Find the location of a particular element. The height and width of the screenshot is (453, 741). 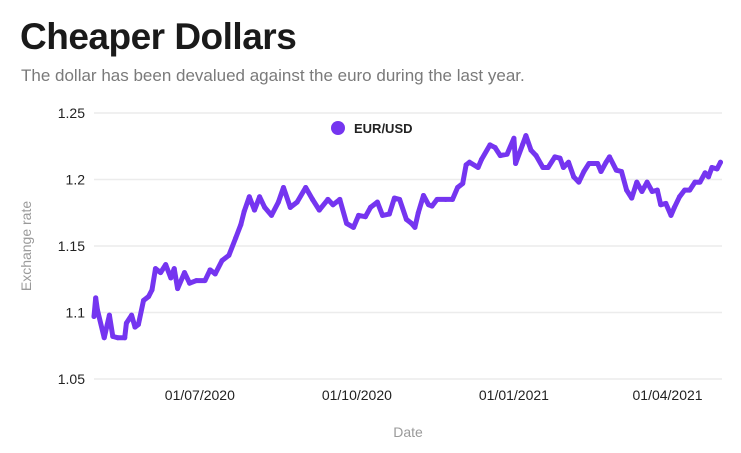

y-axis-label: Exchange rate is located at coordinates (26, 246).